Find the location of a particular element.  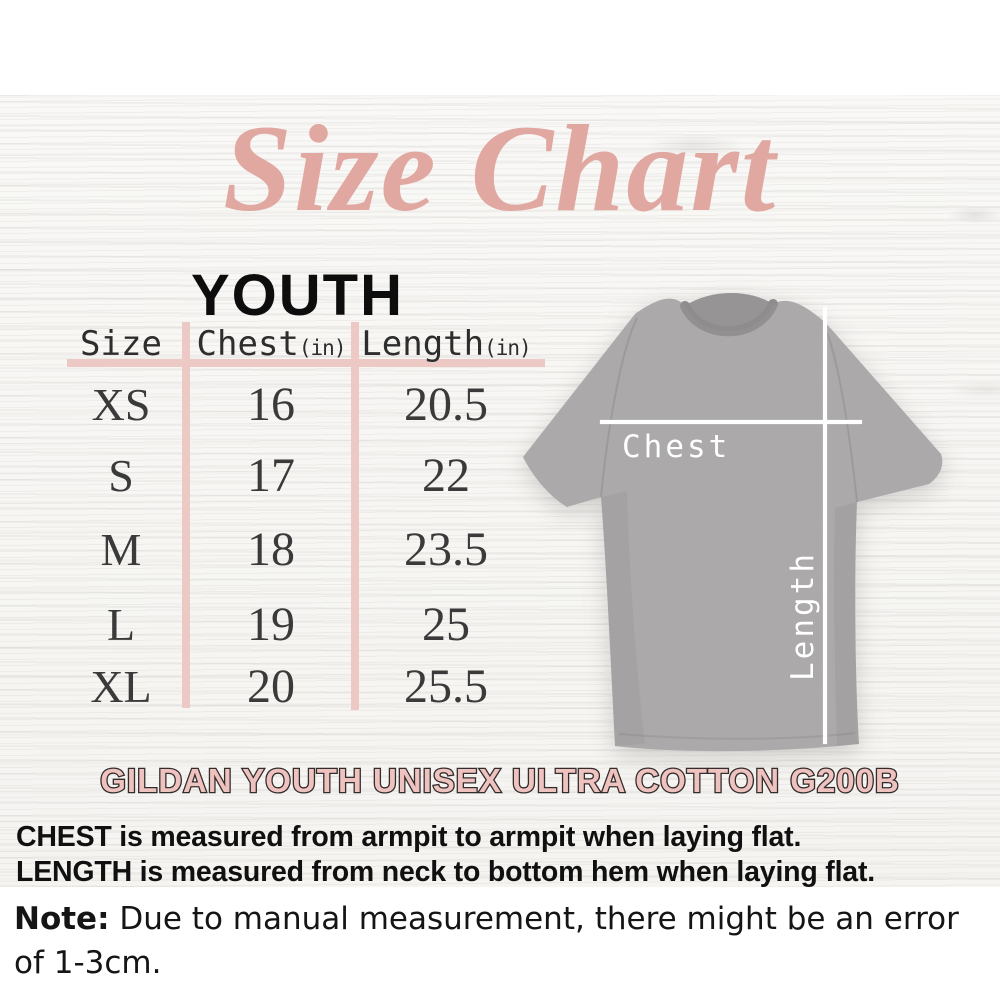

chest-value-m: 18 is located at coordinates (271, 549).